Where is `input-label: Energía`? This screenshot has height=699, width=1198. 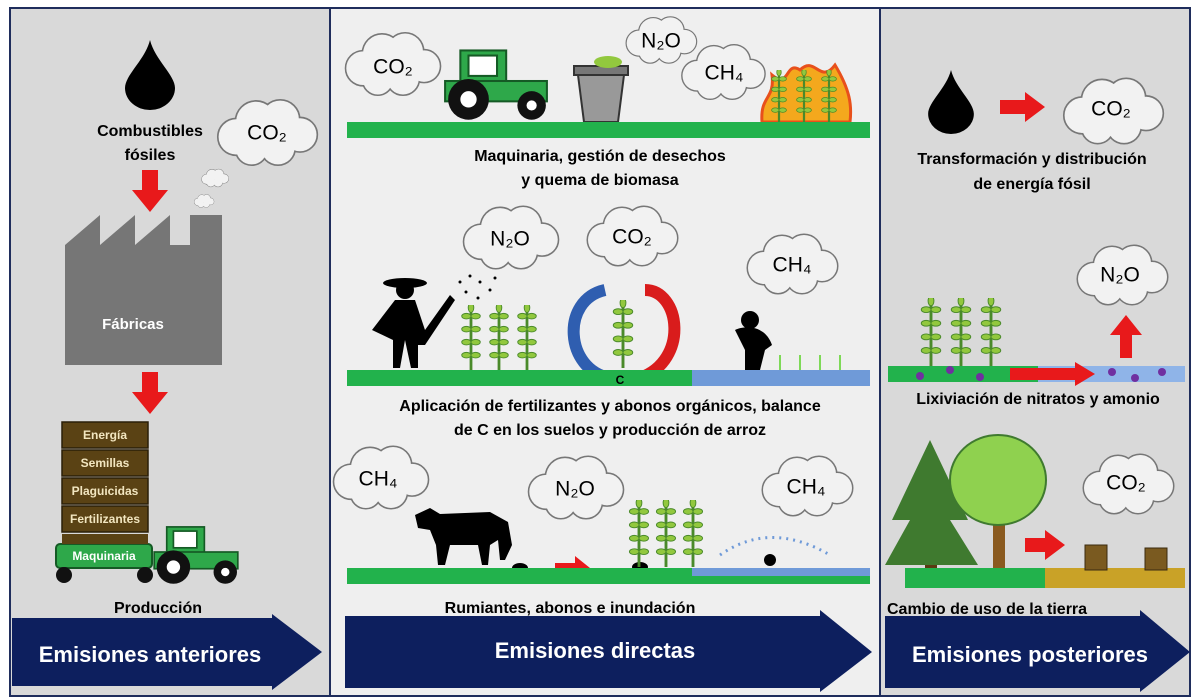 input-label: Energía is located at coordinates (105, 435).